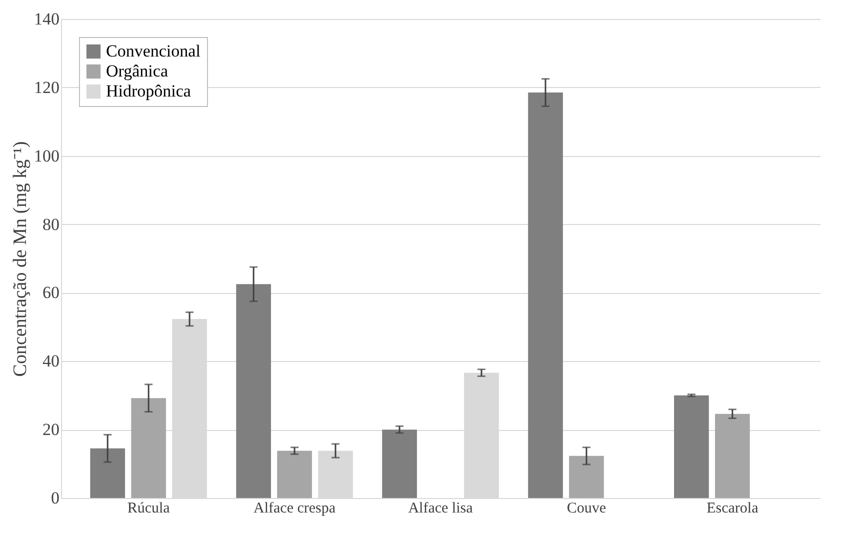  What do you see at coordinates (47, 156) in the screenshot?
I see `y-tick-label: 100` at bounding box center [47, 156].